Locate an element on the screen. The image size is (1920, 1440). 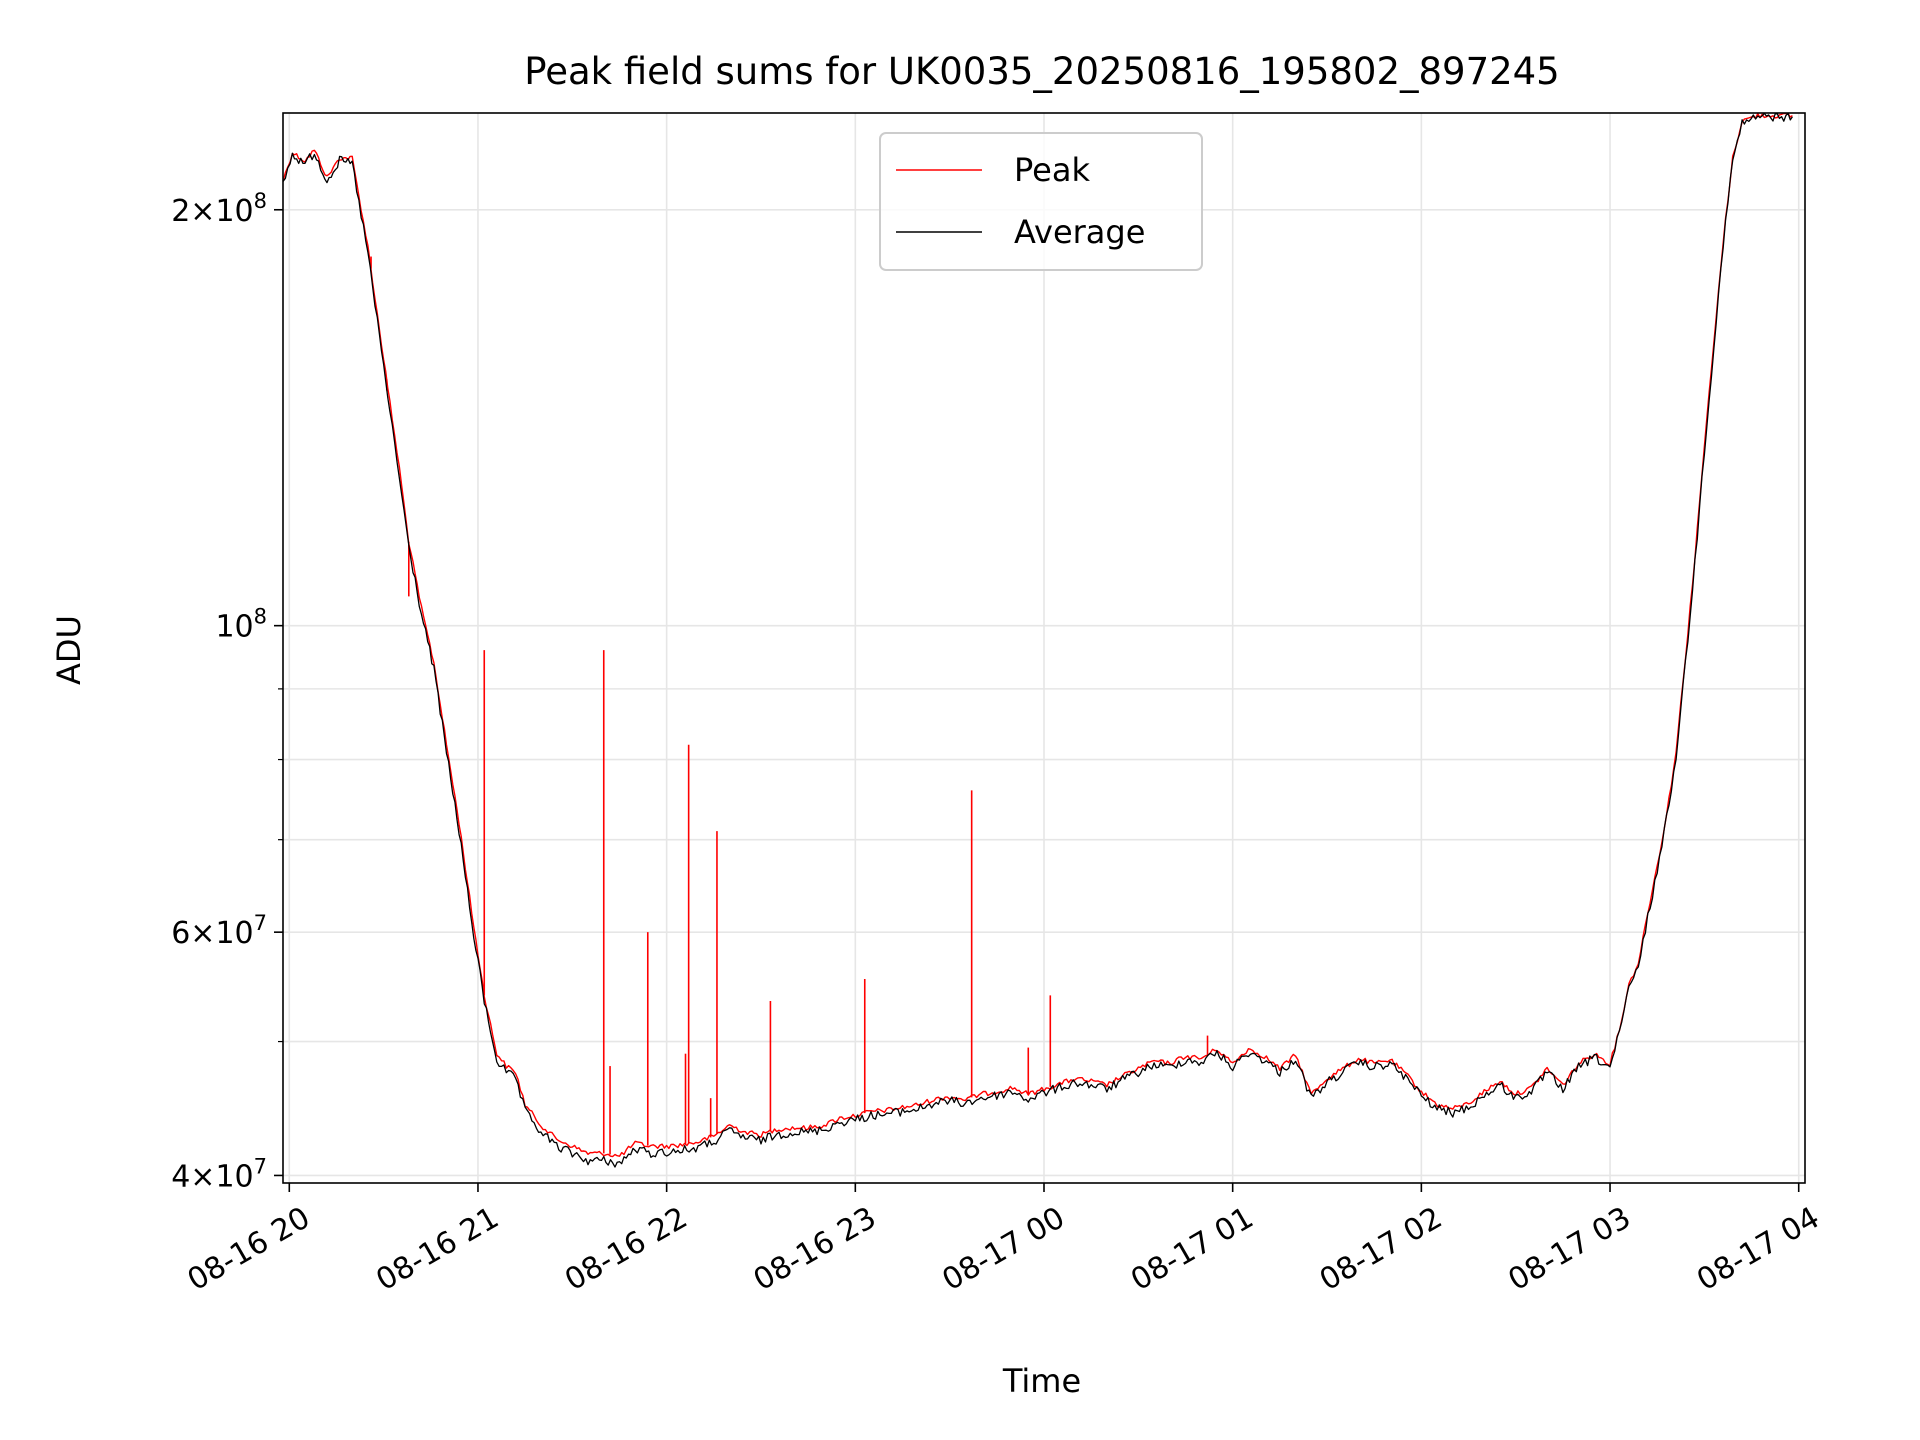
legend-label-peak: Peak is located at coordinates (1052, 170).